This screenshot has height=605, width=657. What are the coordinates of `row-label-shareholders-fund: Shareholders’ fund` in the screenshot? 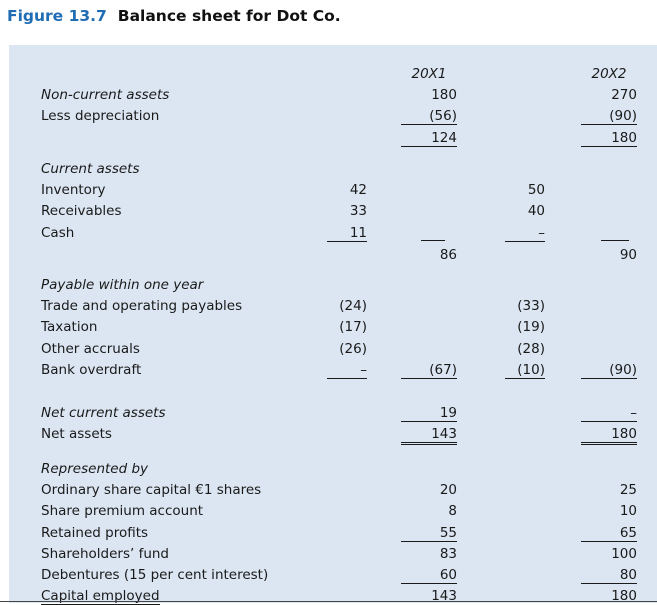 It's located at (105, 554).